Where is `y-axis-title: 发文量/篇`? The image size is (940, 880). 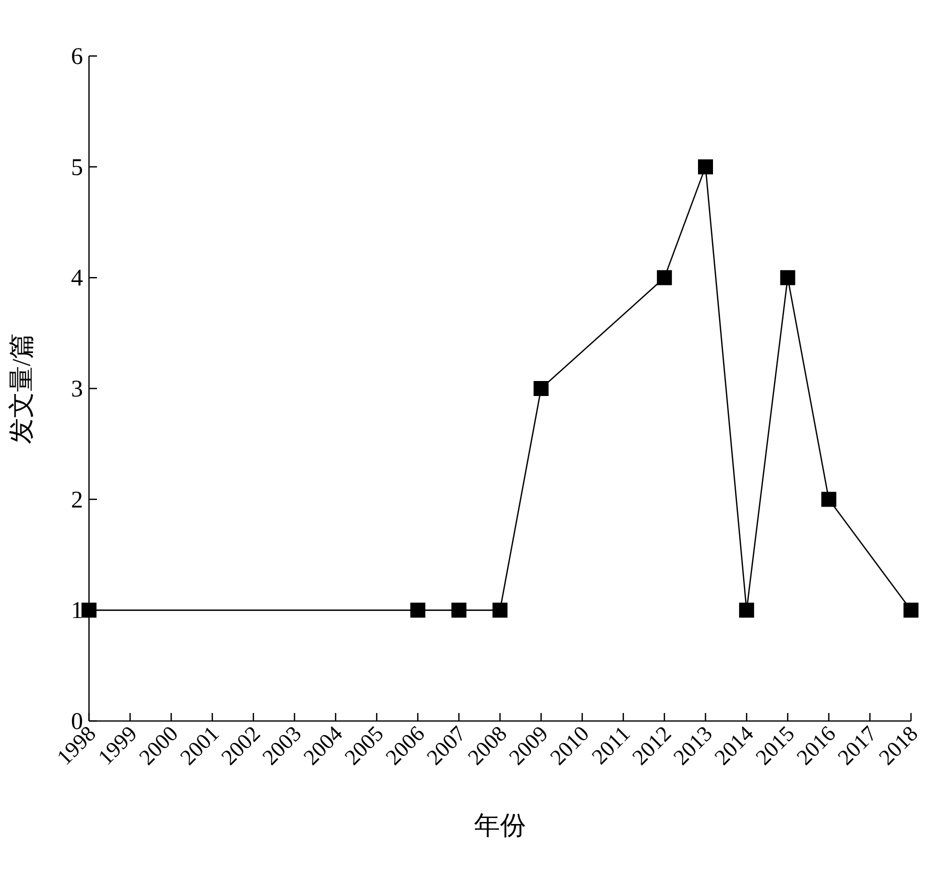 y-axis-title: 发文量/篇 is located at coordinates (21, 388).